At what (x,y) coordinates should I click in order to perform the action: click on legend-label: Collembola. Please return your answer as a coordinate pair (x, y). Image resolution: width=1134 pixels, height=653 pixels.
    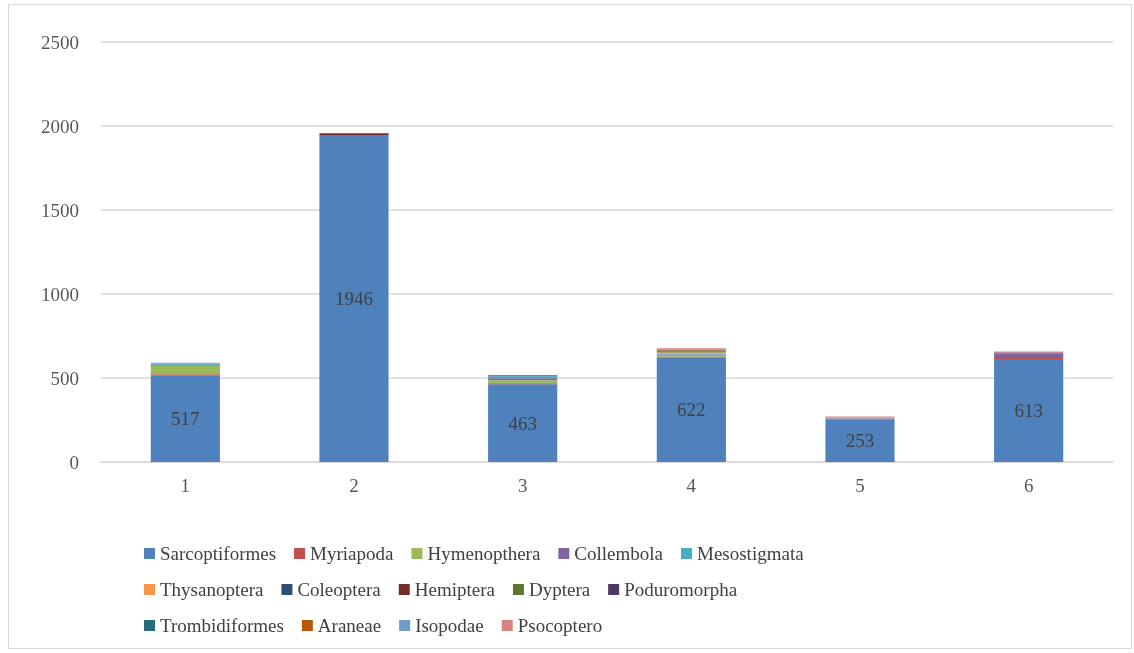
    Looking at the image, I should click on (619, 553).